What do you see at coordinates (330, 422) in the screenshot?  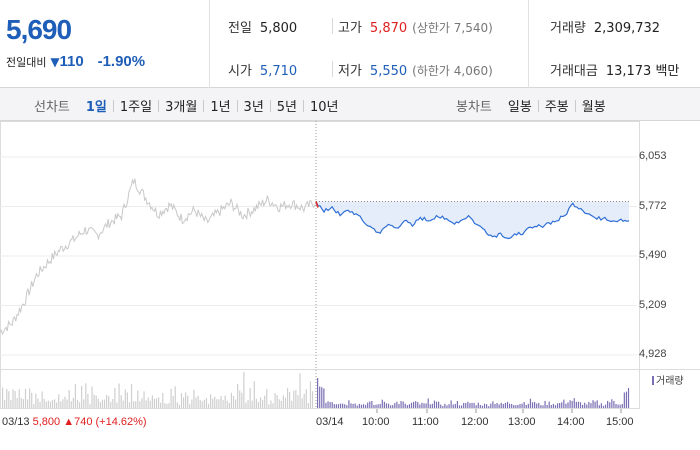 I see `x-tick-label: 03/14` at bounding box center [330, 422].